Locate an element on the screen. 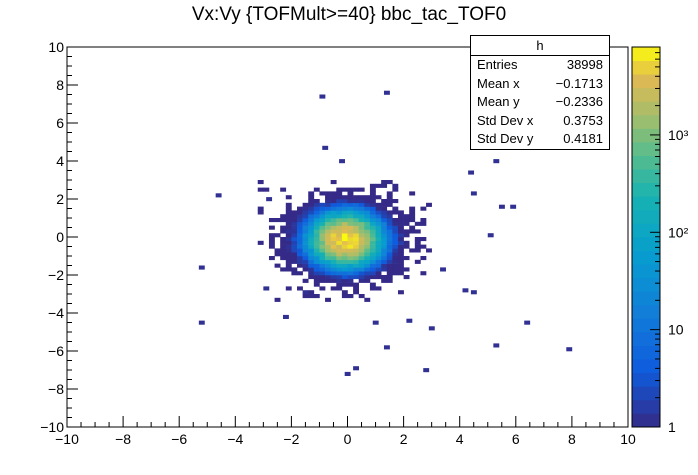 The image size is (698, 475). x-tick-label: −4 is located at coordinates (235, 439).